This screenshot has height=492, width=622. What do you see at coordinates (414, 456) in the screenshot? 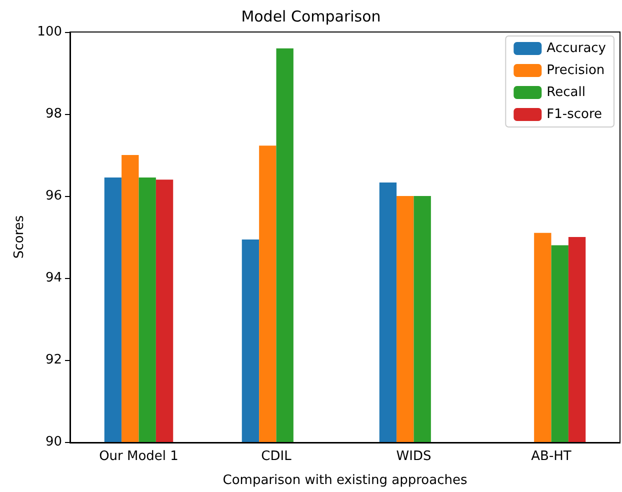
I see `x-tick-label: WIDS` at bounding box center [414, 456].